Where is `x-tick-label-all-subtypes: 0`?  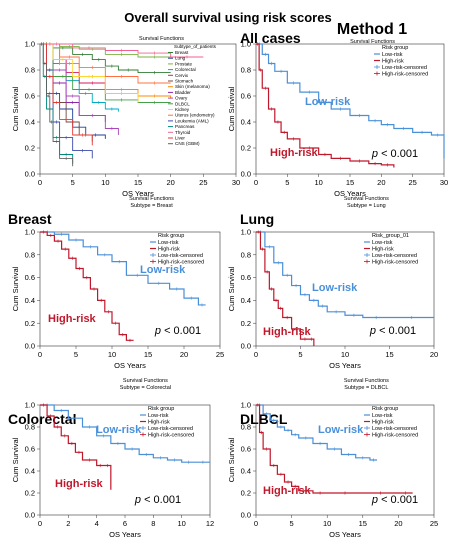 x-tick-label-all-subtypes: 0 is located at coordinates (40, 182).